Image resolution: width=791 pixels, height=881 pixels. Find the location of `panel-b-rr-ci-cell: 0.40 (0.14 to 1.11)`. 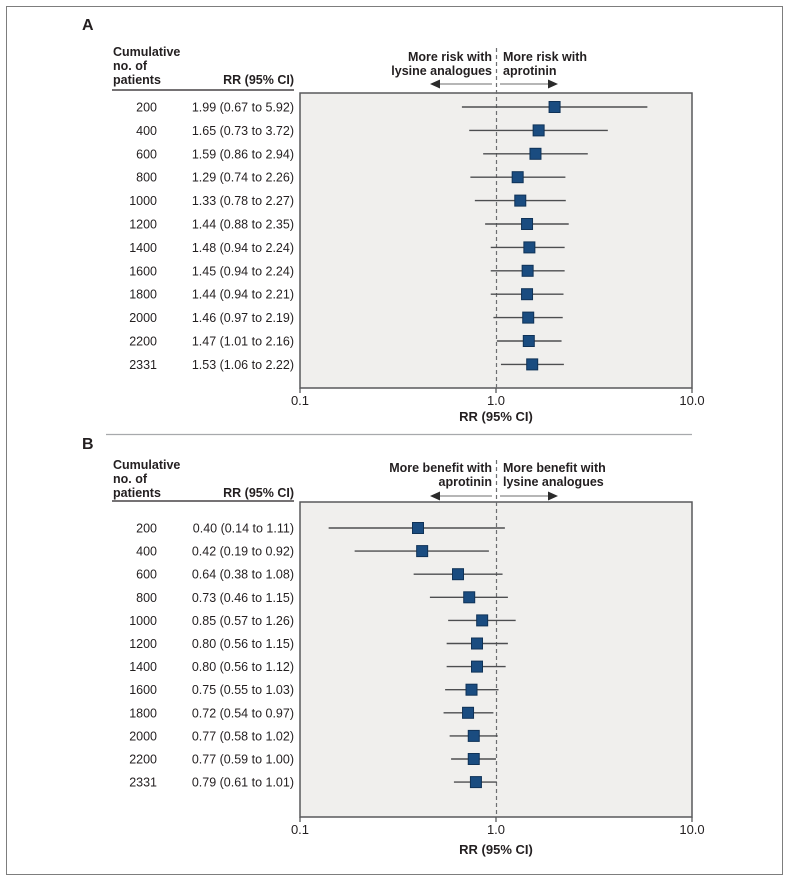

panel-b-rr-ci-cell: 0.40 (0.14 to 1.11) is located at coordinates (243, 529).